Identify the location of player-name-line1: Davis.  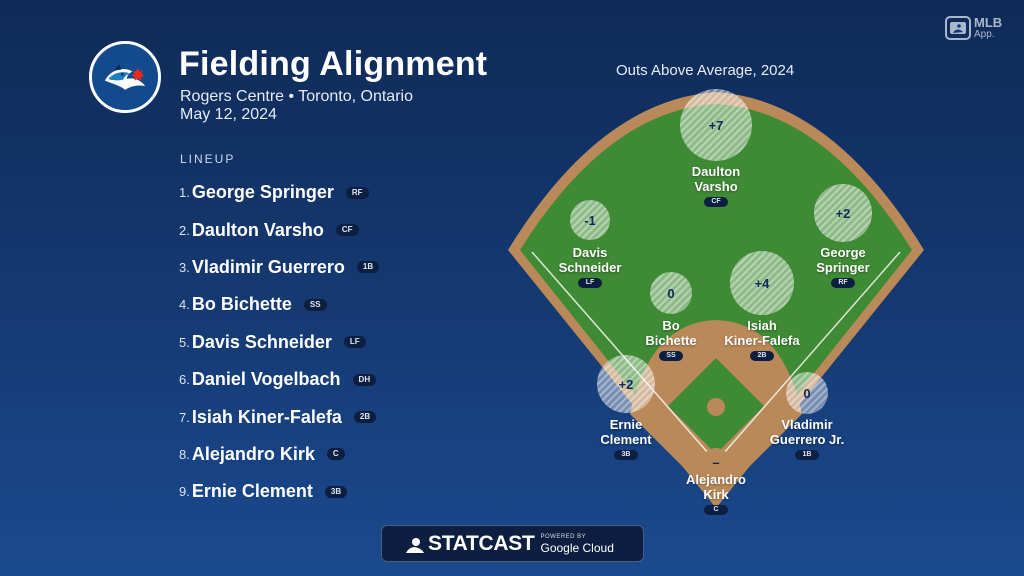
(590, 252).